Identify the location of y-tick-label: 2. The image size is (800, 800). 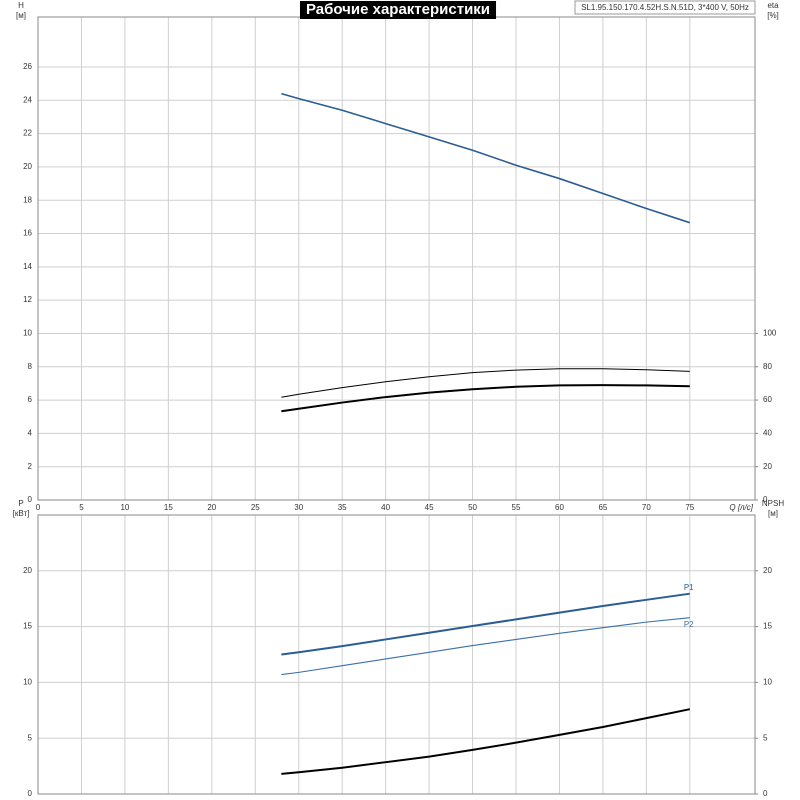
(30, 466).